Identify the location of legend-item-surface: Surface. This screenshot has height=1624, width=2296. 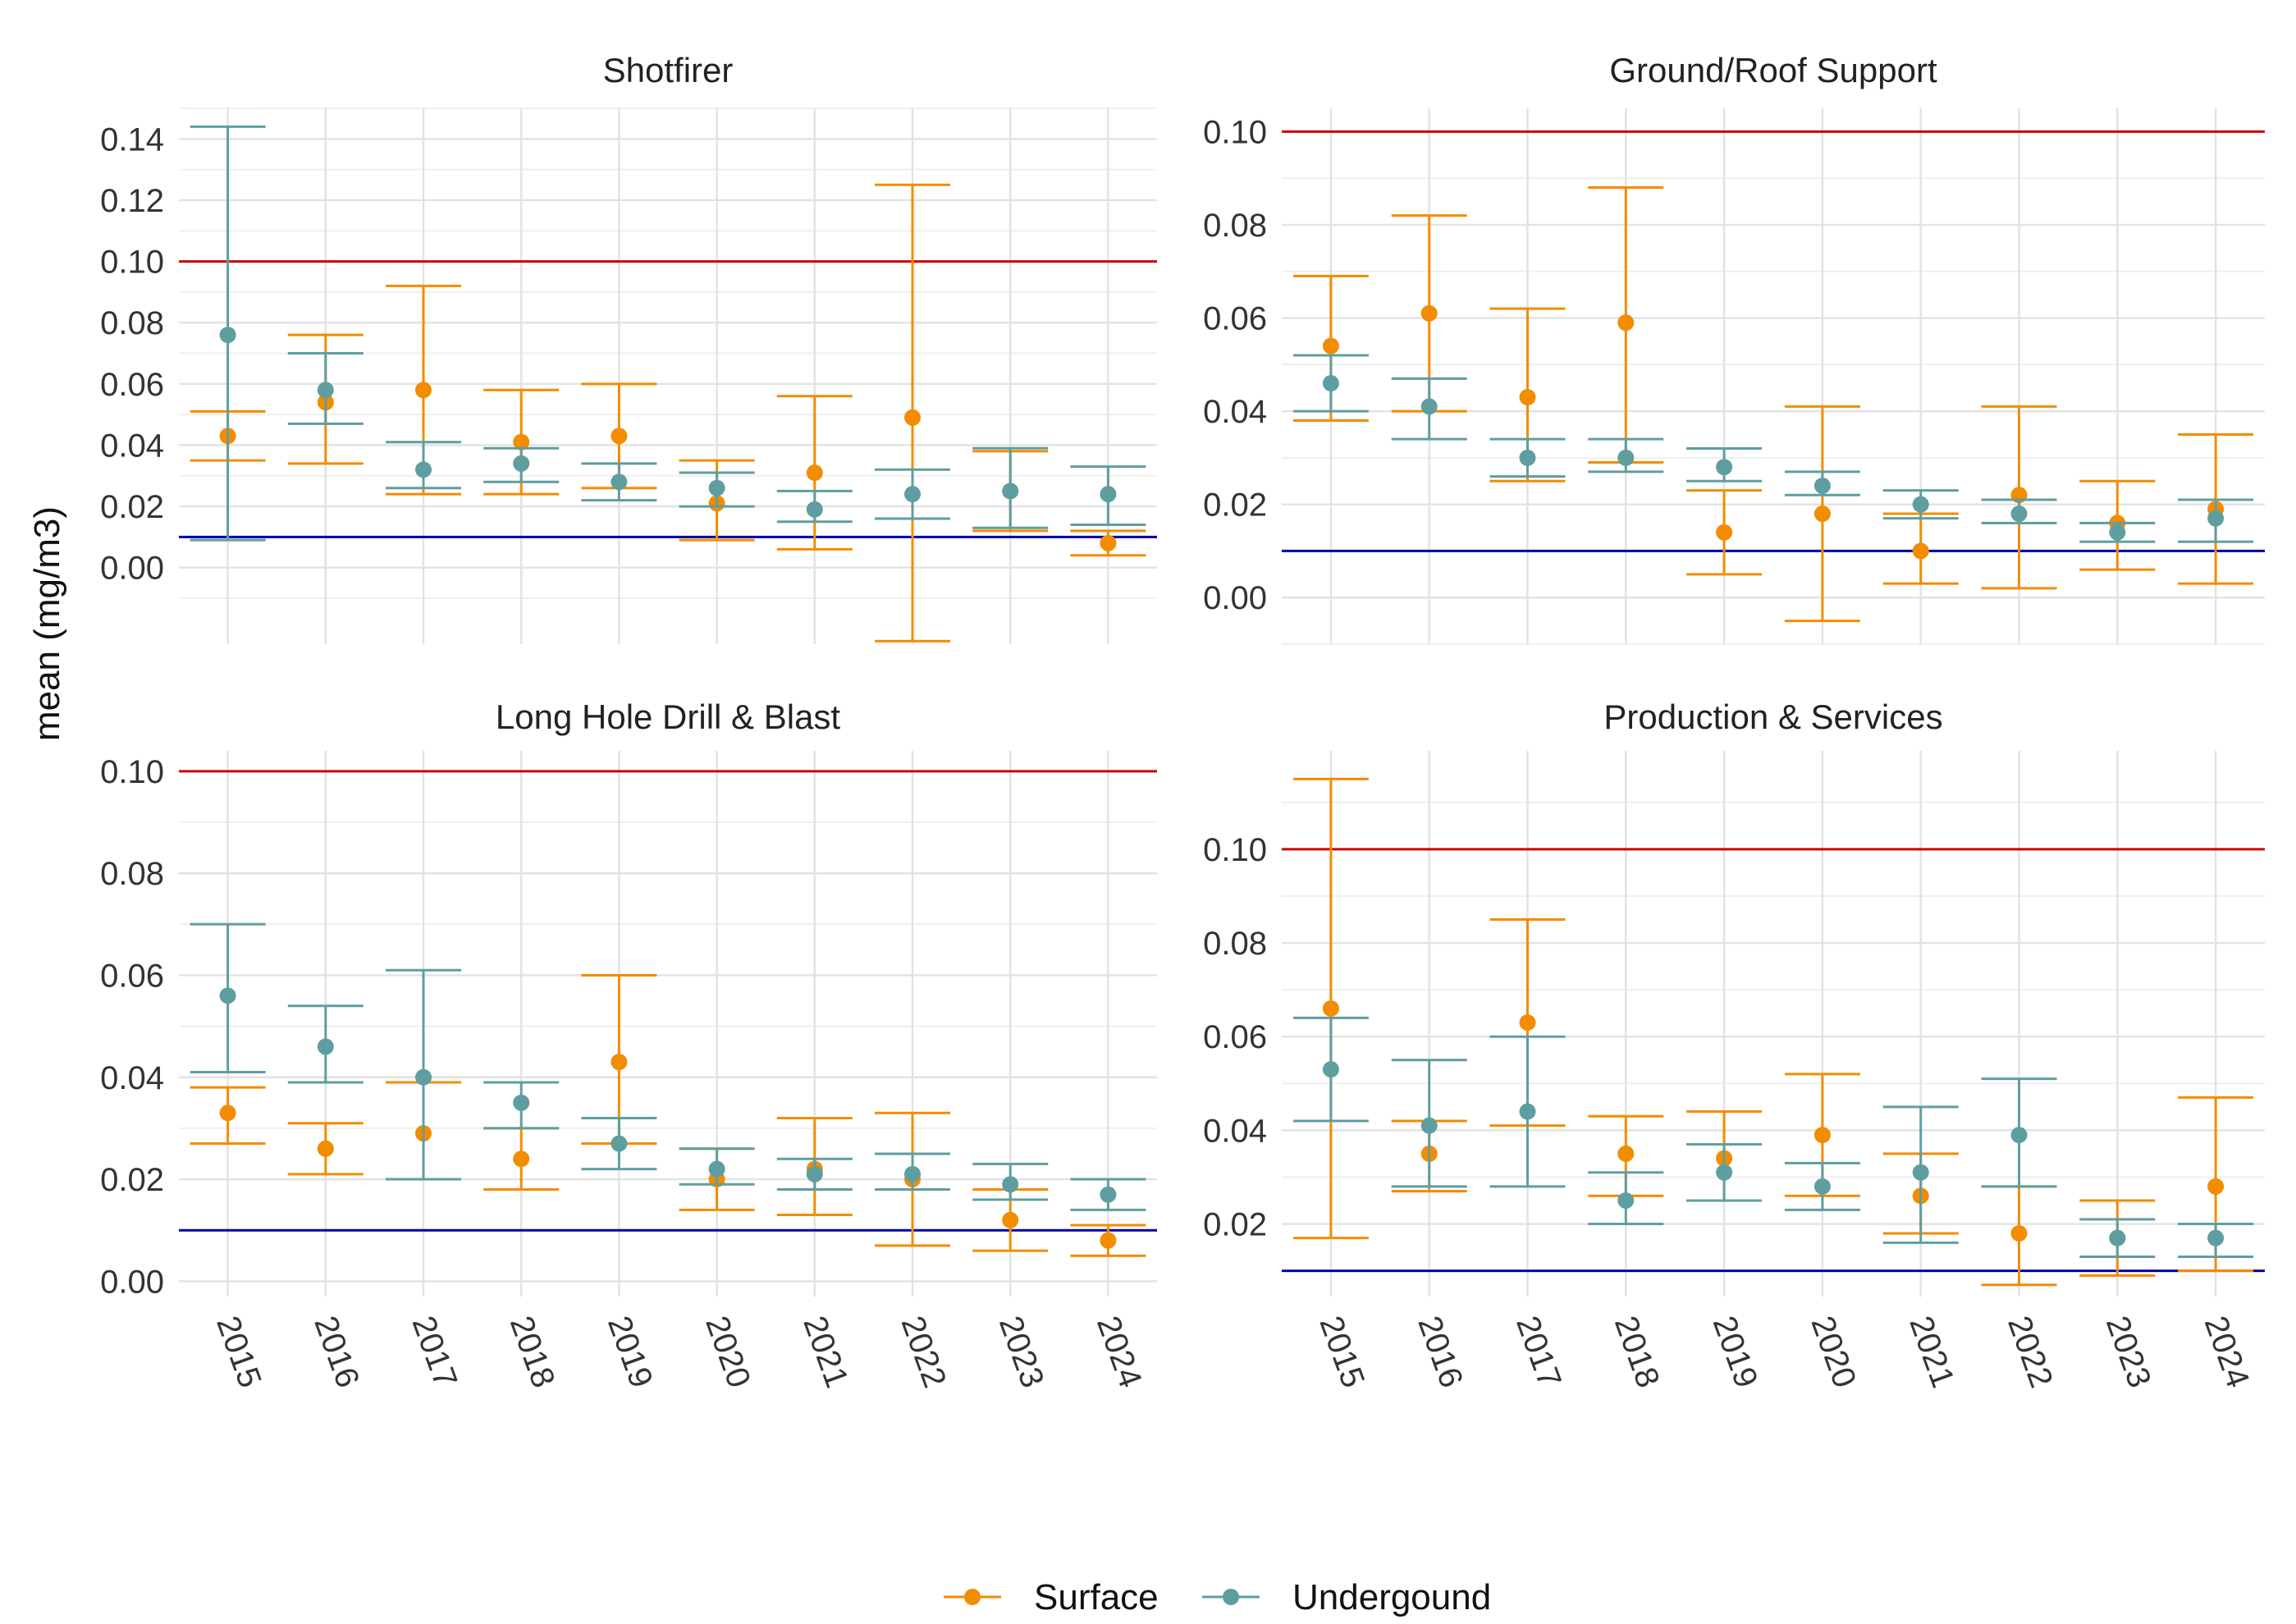
(1051, 1597).